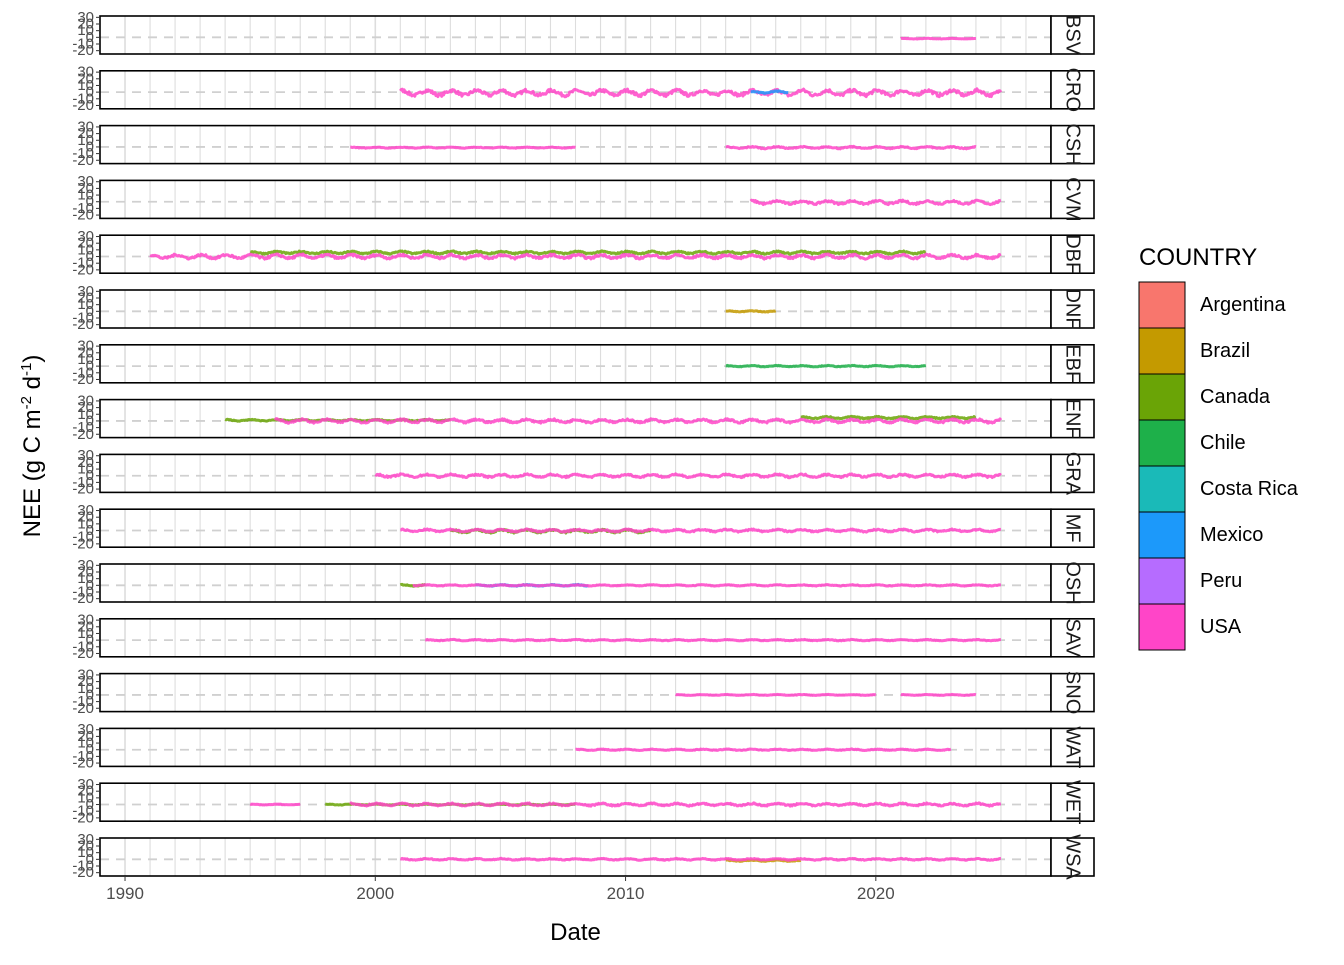 The width and height of the screenshot is (1344, 965). I want to click on series-line-gra-usa, so click(688, 476).